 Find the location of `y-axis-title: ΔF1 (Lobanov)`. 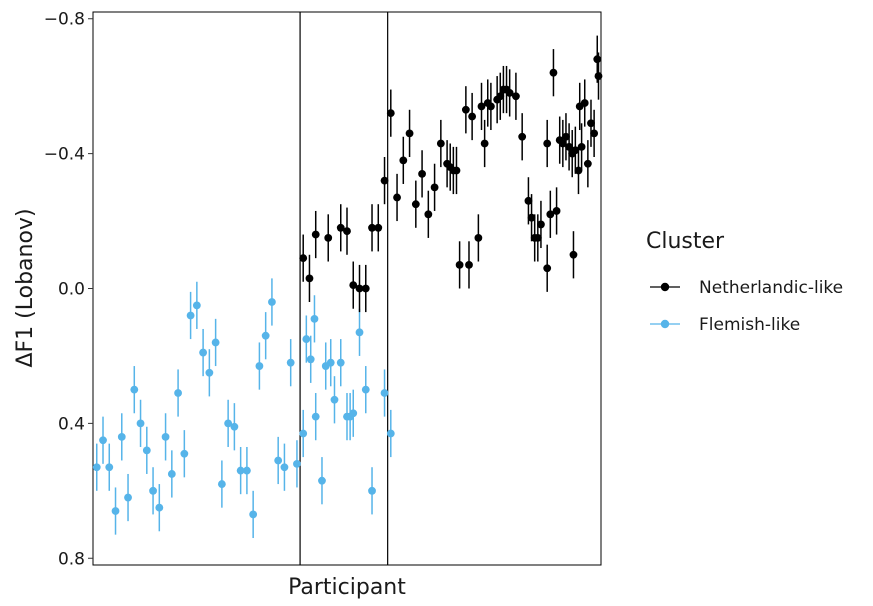

y-axis-title: ΔF1 (Lobanov) is located at coordinates (25, 287).